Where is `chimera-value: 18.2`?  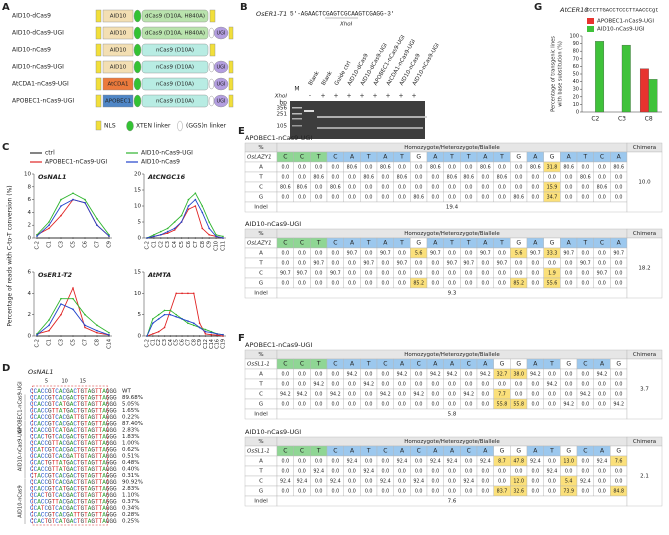 chimera-value: 18.2 is located at coordinates (644, 269).